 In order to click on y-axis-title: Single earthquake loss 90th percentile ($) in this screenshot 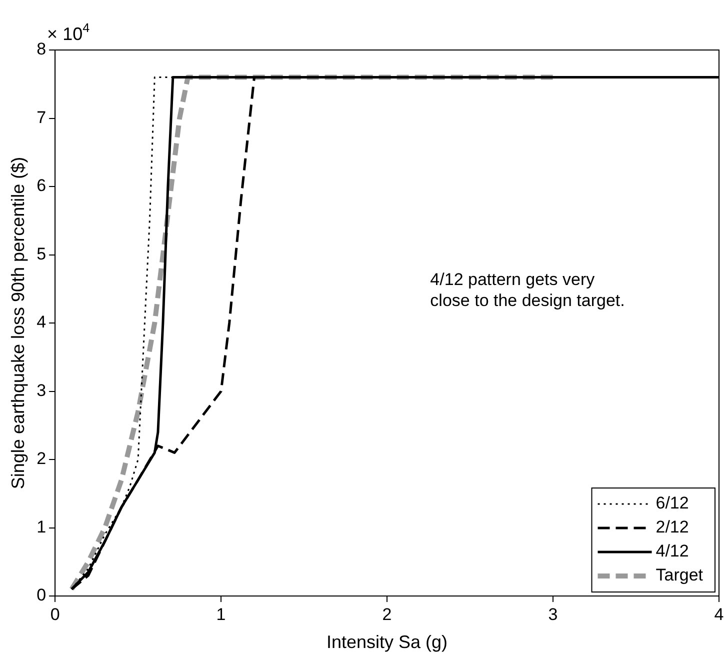, I will do `click(18, 323)`.